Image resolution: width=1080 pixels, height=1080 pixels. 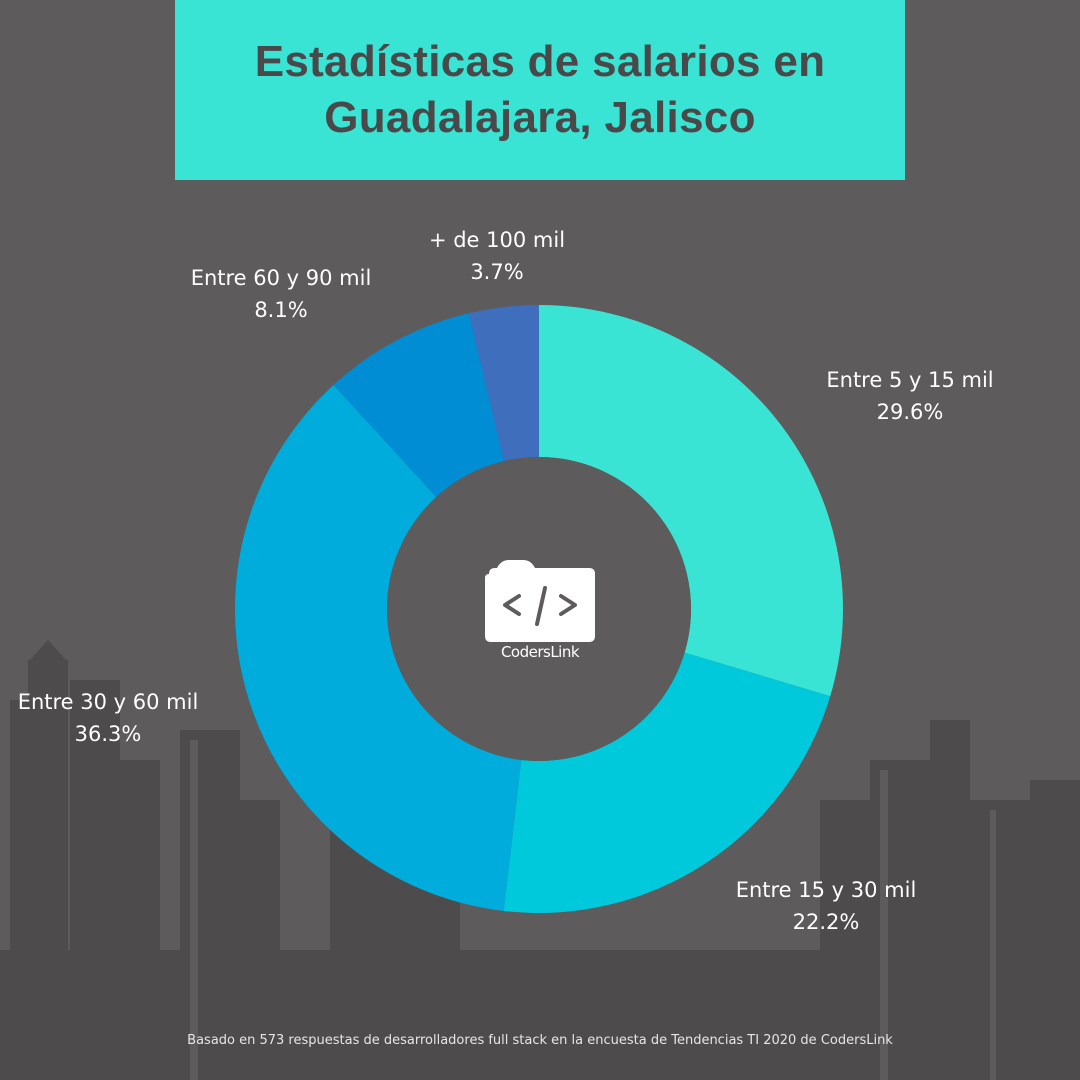 What do you see at coordinates (910, 412) in the screenshot?
I see `label-pct: 29.6%` at bounding box center [910, 412].